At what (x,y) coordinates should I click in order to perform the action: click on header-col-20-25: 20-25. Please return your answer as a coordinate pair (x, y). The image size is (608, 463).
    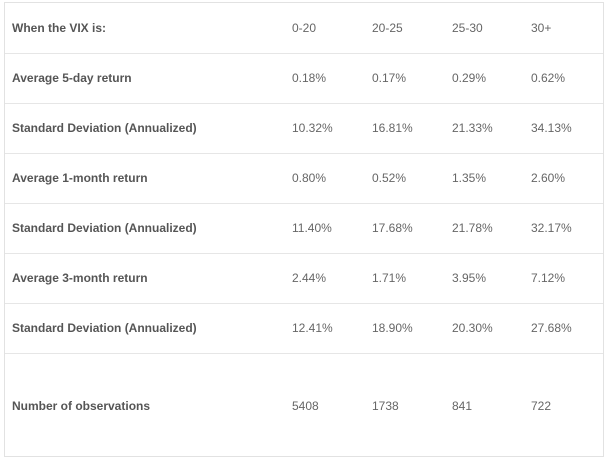
    Looking at the image, I should click on (387, 27).